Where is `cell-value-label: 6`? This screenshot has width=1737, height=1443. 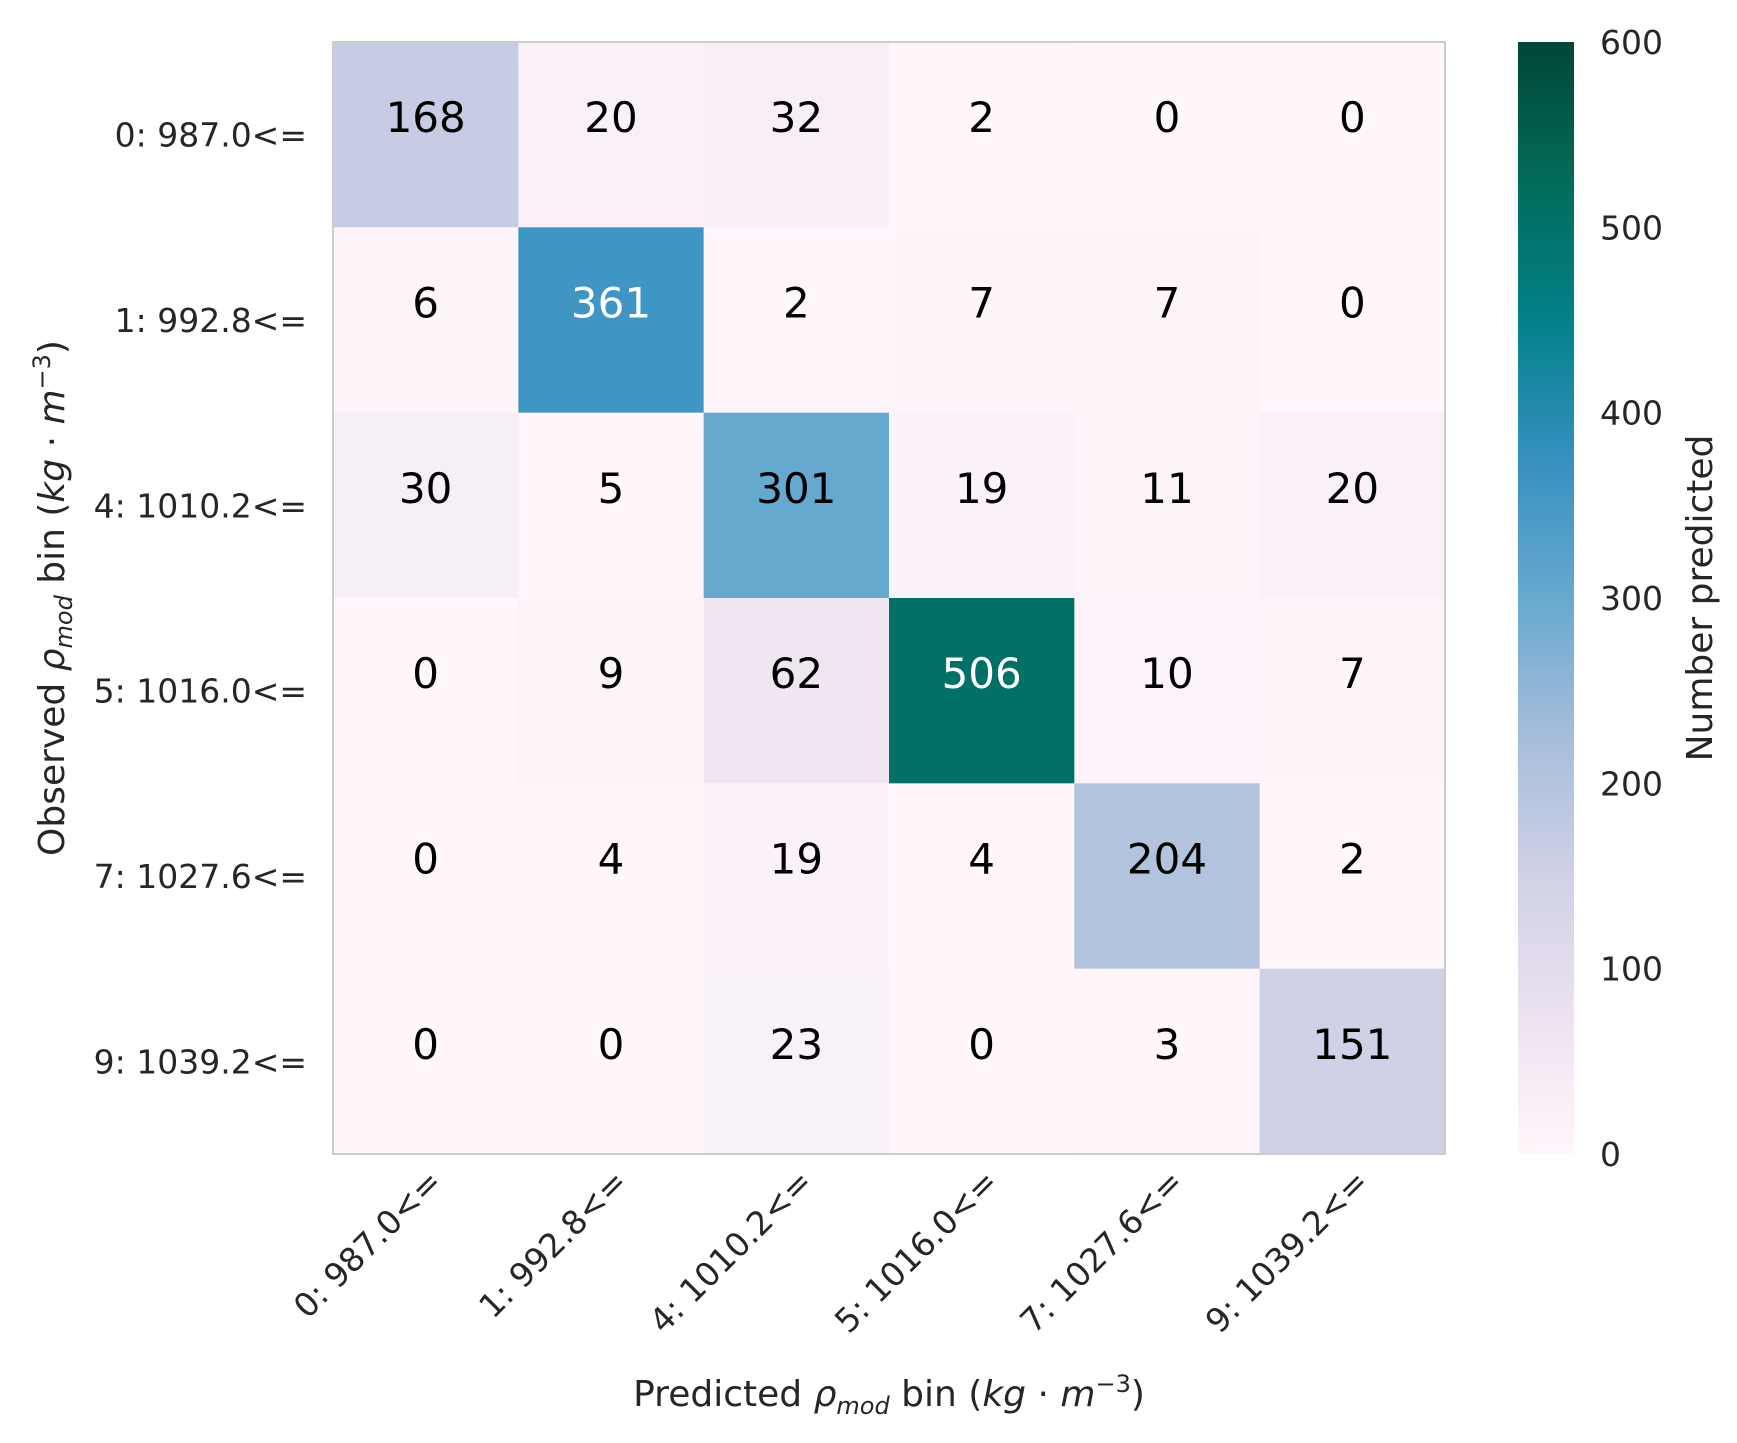 cell-value-label: 6 is located at coordinates (425, 303).